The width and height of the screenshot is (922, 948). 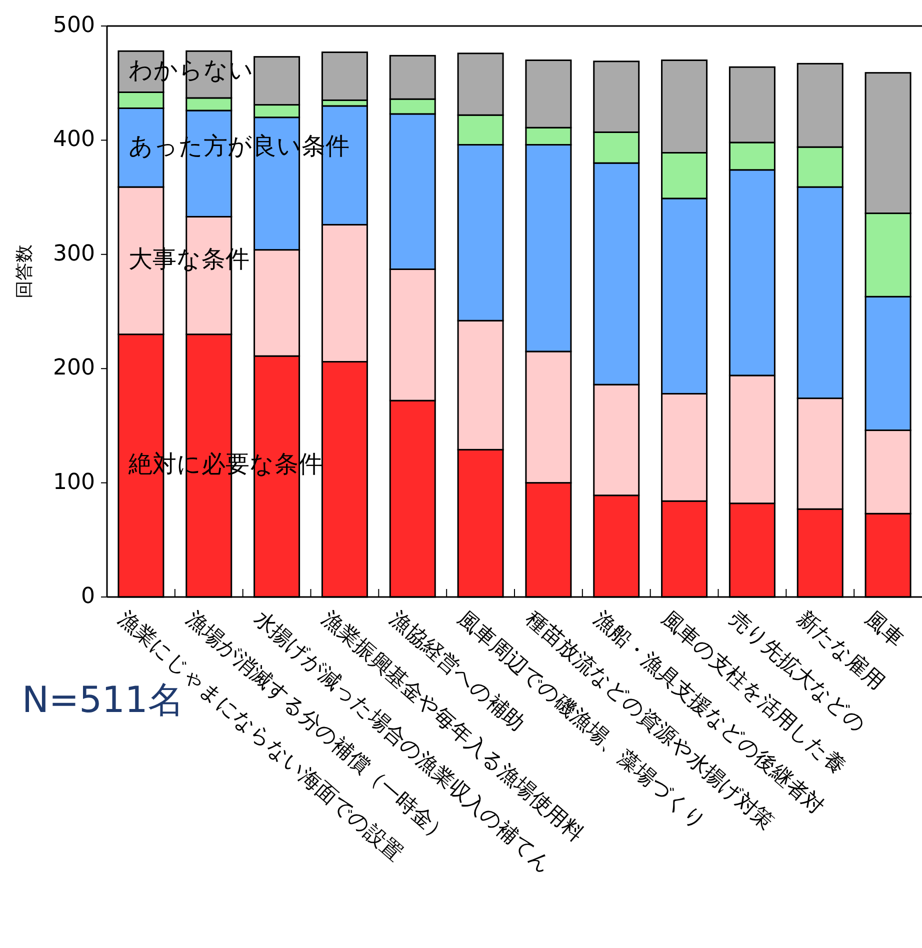 What do you see at coordinates (74, 25) in the screenshot?
I see `y-tick-label: 500` at bounding box center [74, 25].